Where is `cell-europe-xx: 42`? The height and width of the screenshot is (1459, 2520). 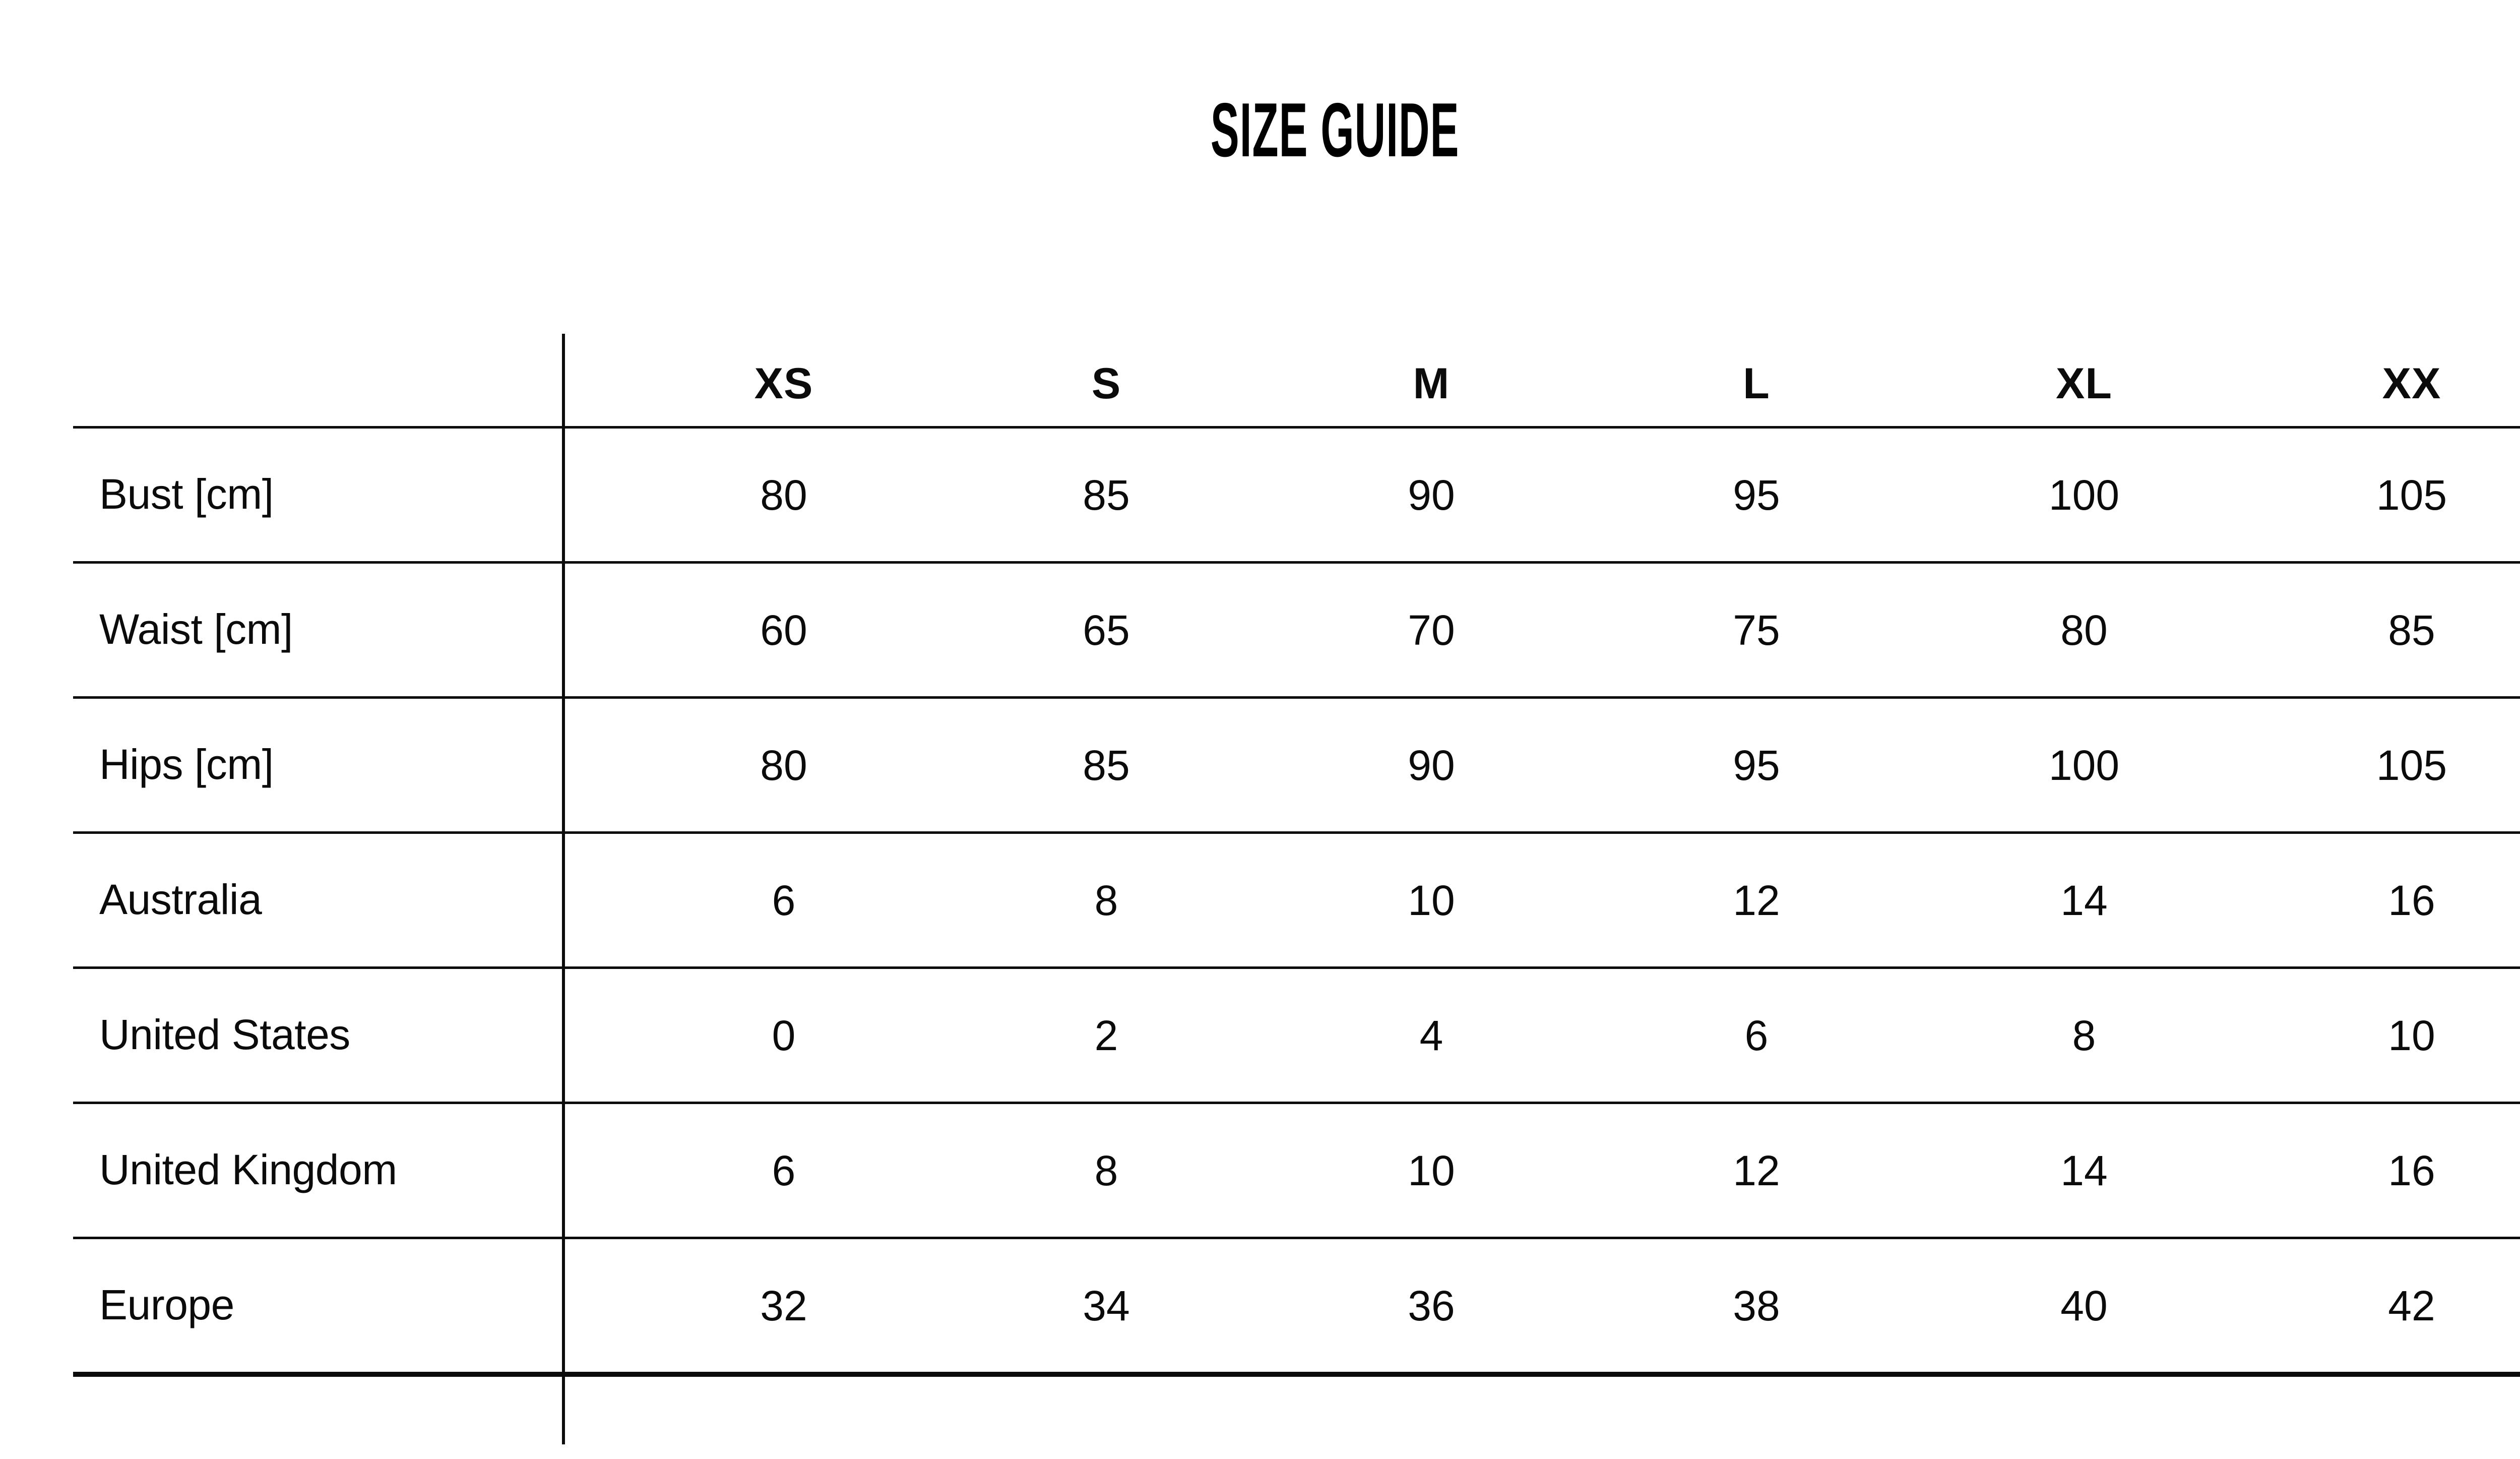
cell-europe-xx: 42 is located at coordinates (2411, 1305).